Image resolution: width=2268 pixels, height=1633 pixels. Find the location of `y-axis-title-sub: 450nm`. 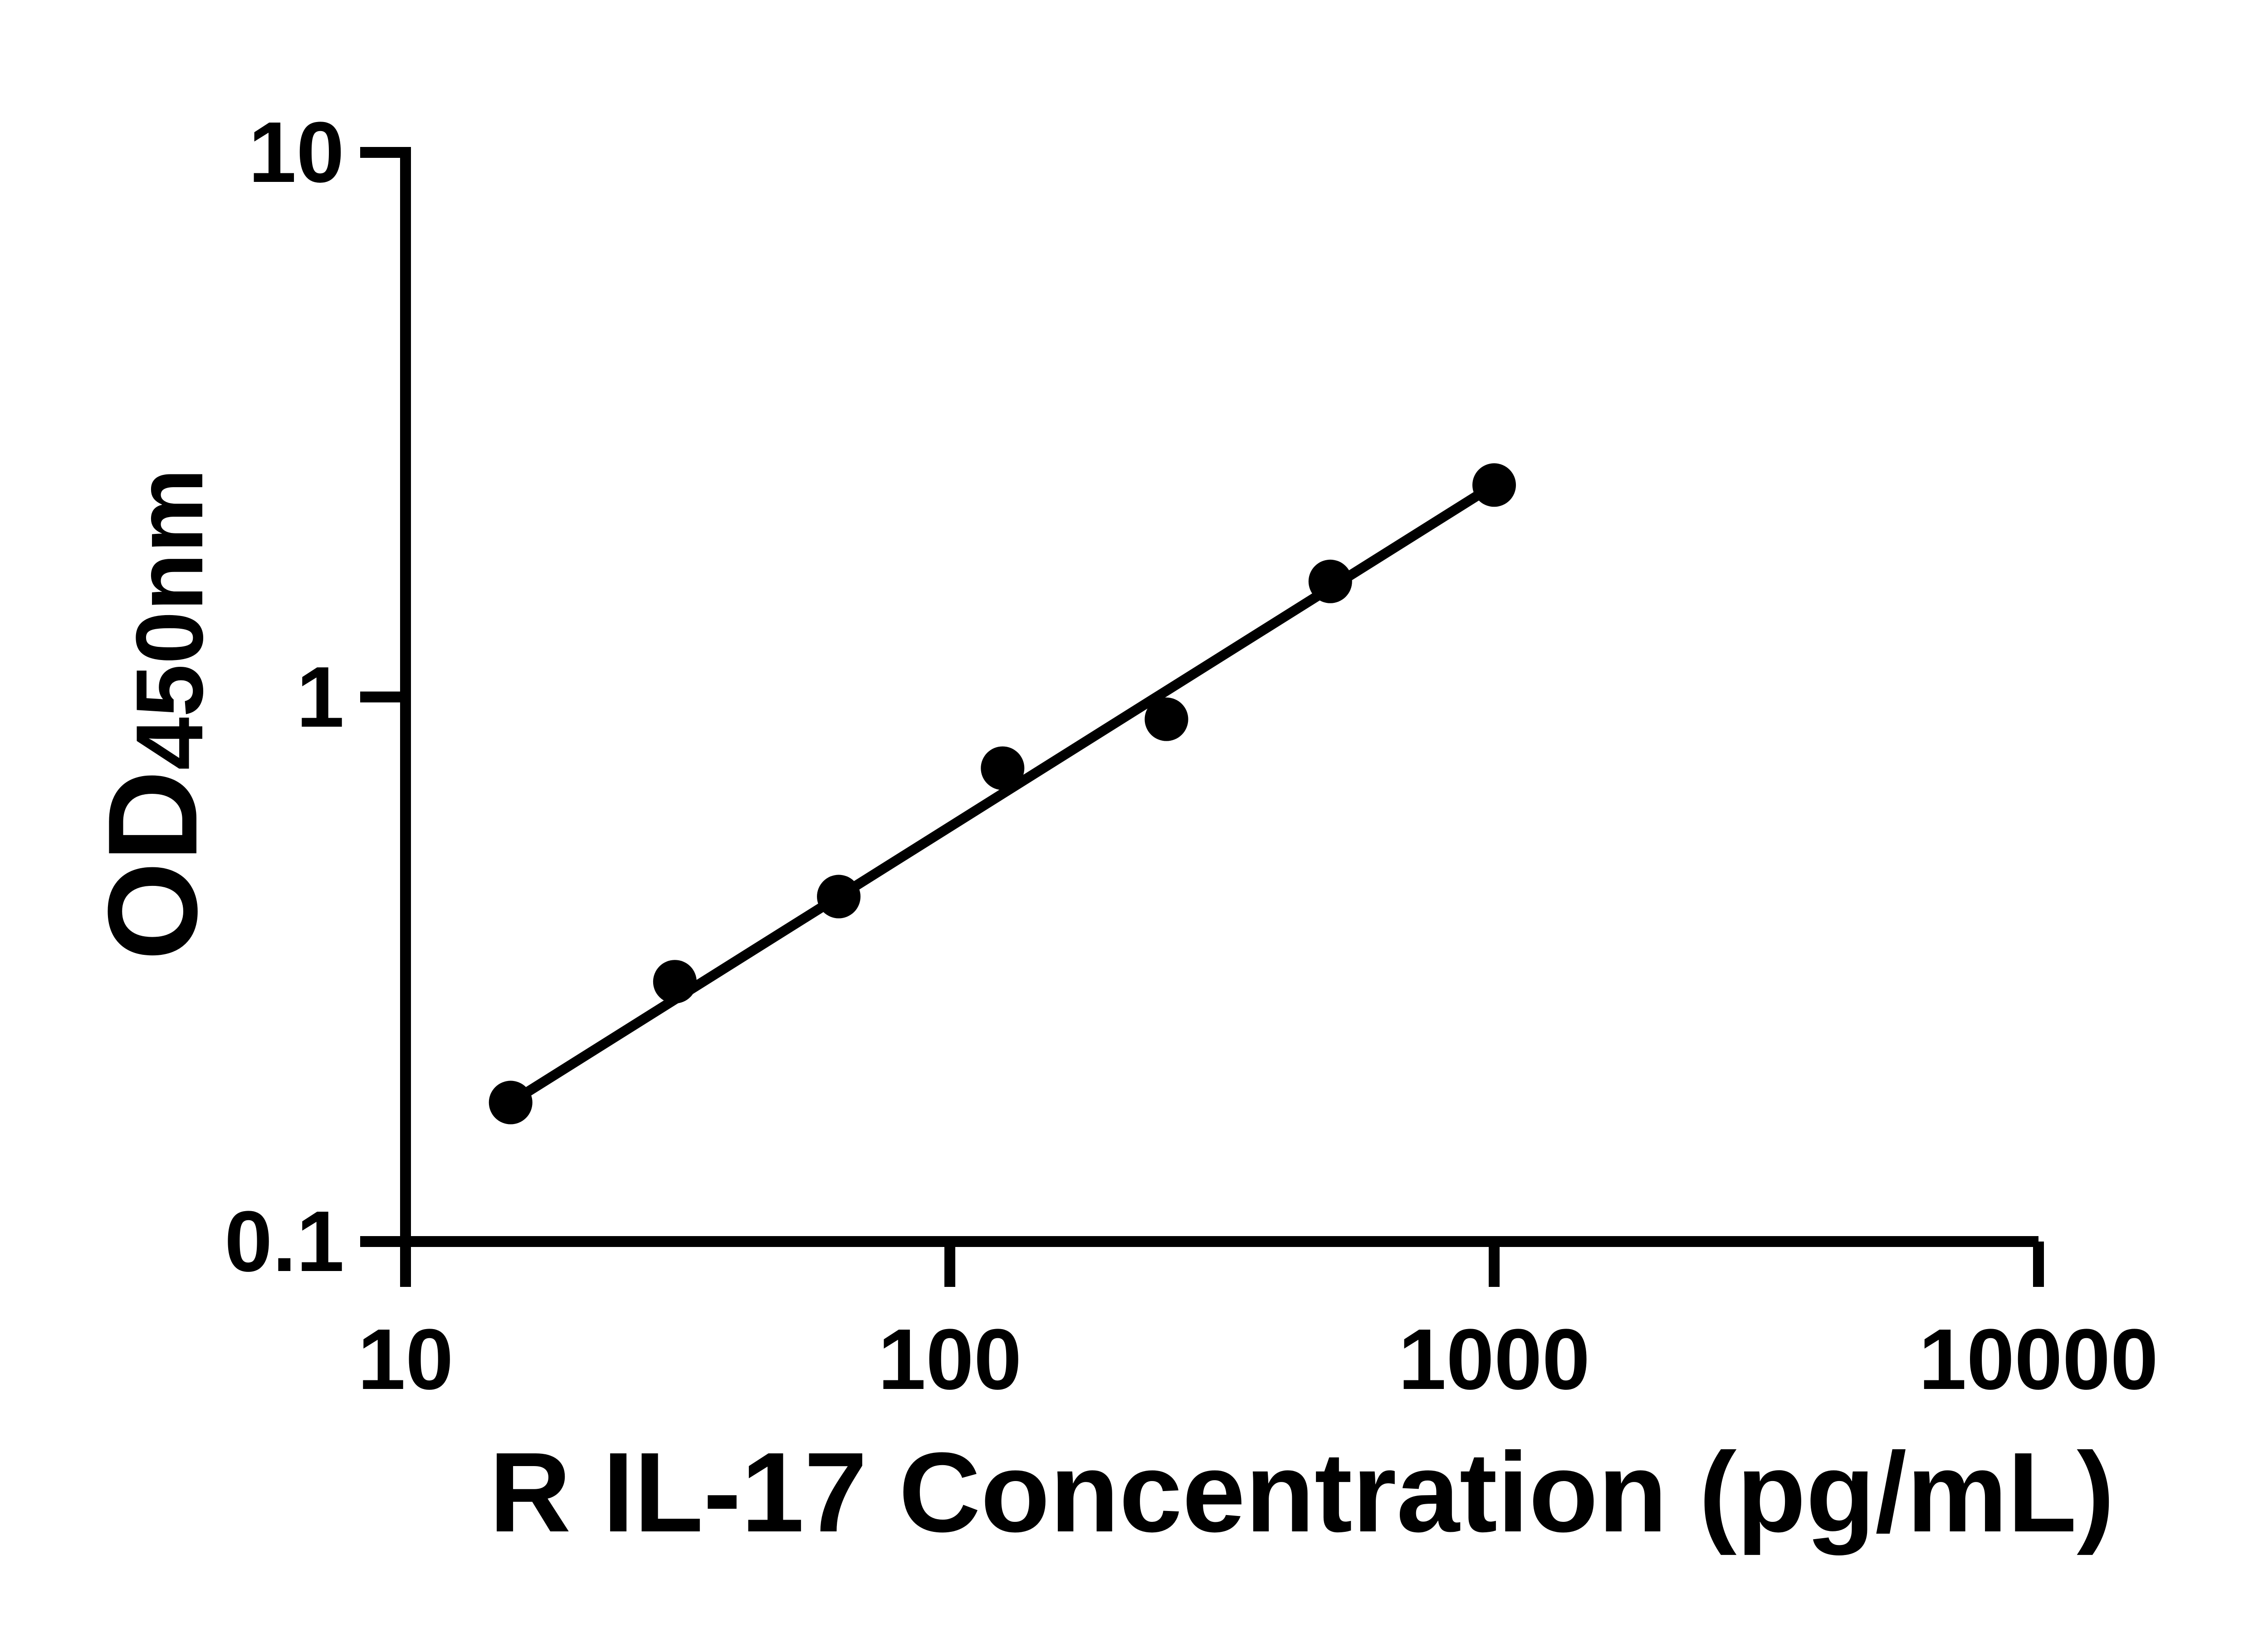

y-axis-title-sub: 450nm is located at coordinates (170, 619).